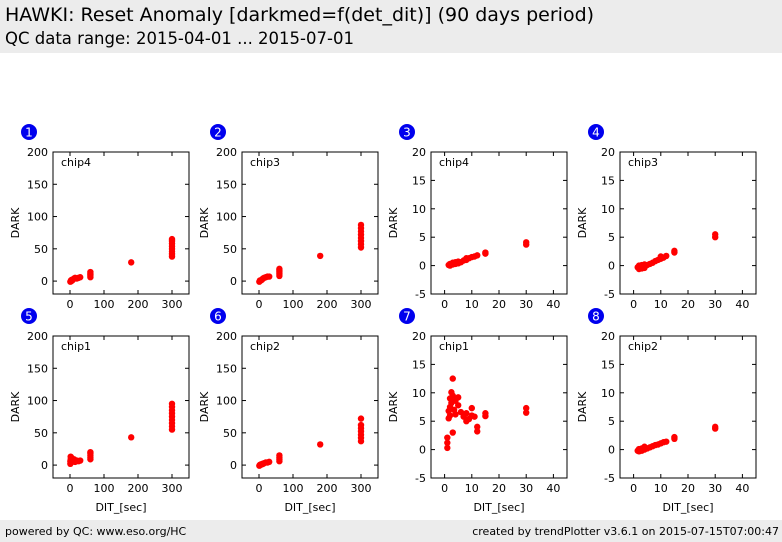  What do you see at coordinates (643, 162) in the screenshot?
I see `chip-label: chip3` at bounding box center [643, 162].